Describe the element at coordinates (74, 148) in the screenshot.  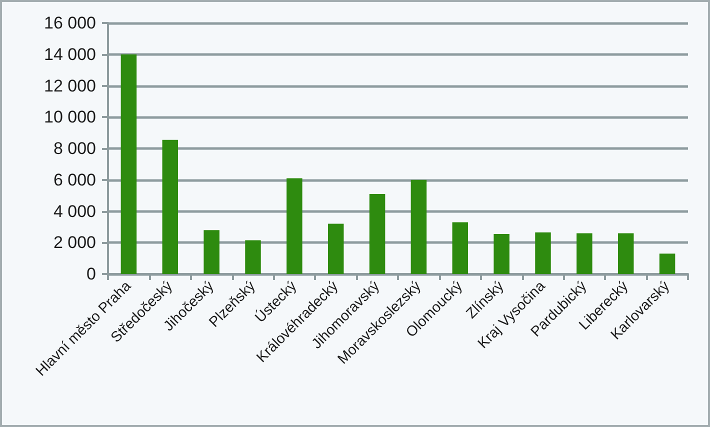
I see `y-tick-label: 8 000` at that location.